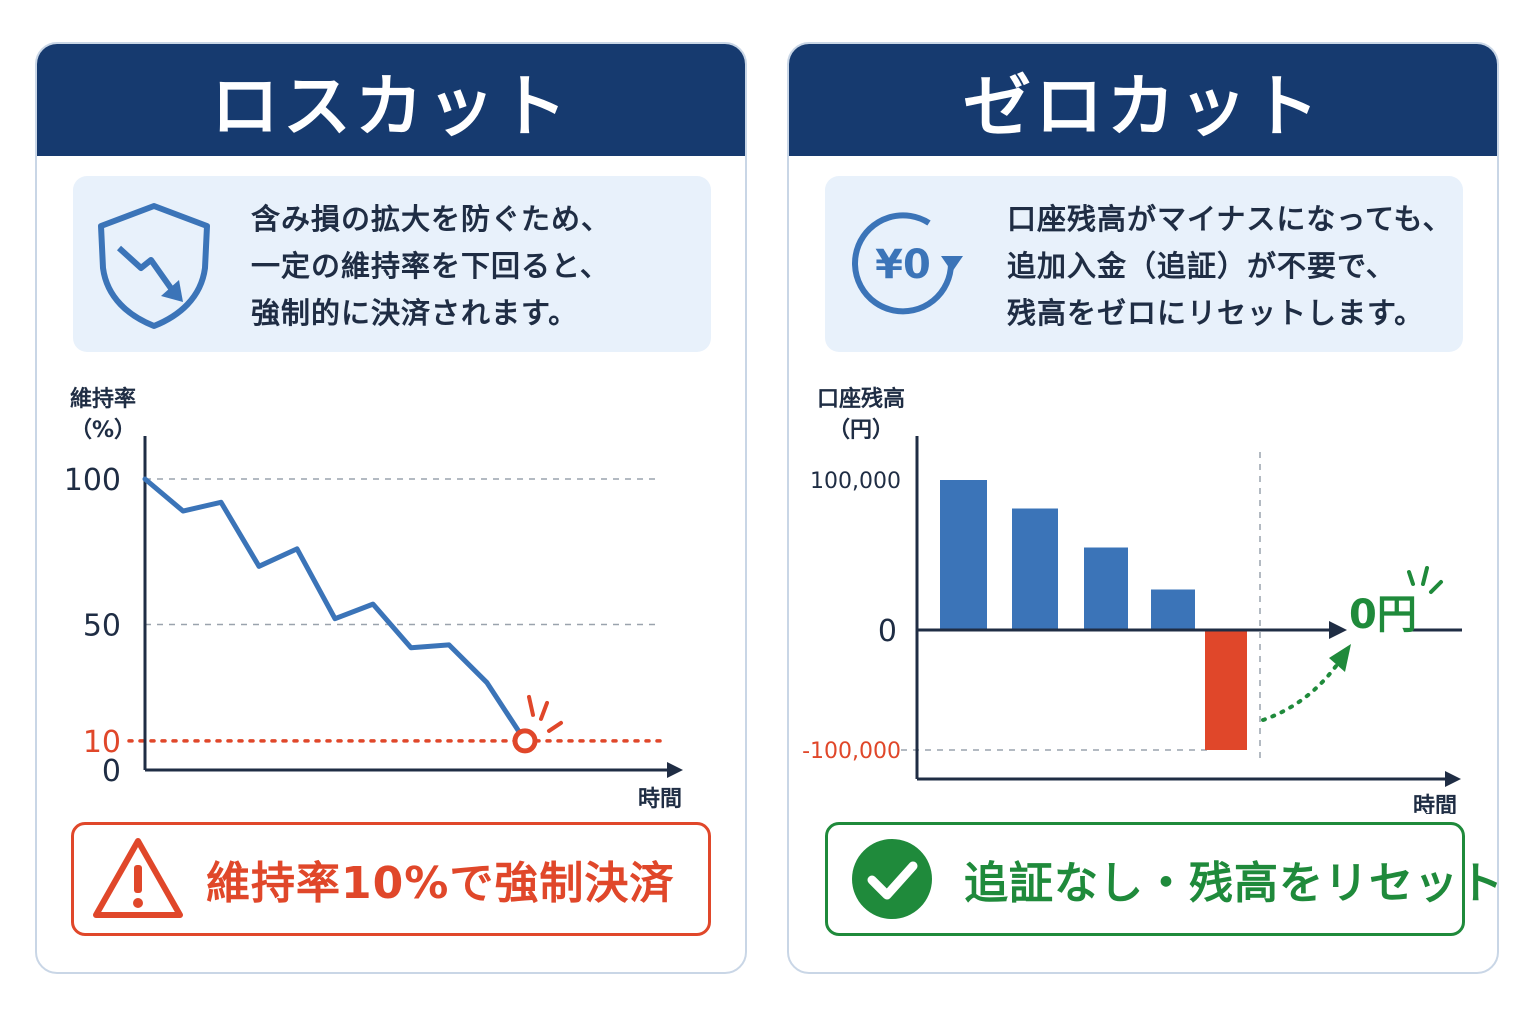 Image resolution: width=1536 pixels, height=1024 pixels. Describe the element at coordinates (391, 100) in the screenshot. I see `losscut-title: ロスカット` at that location.